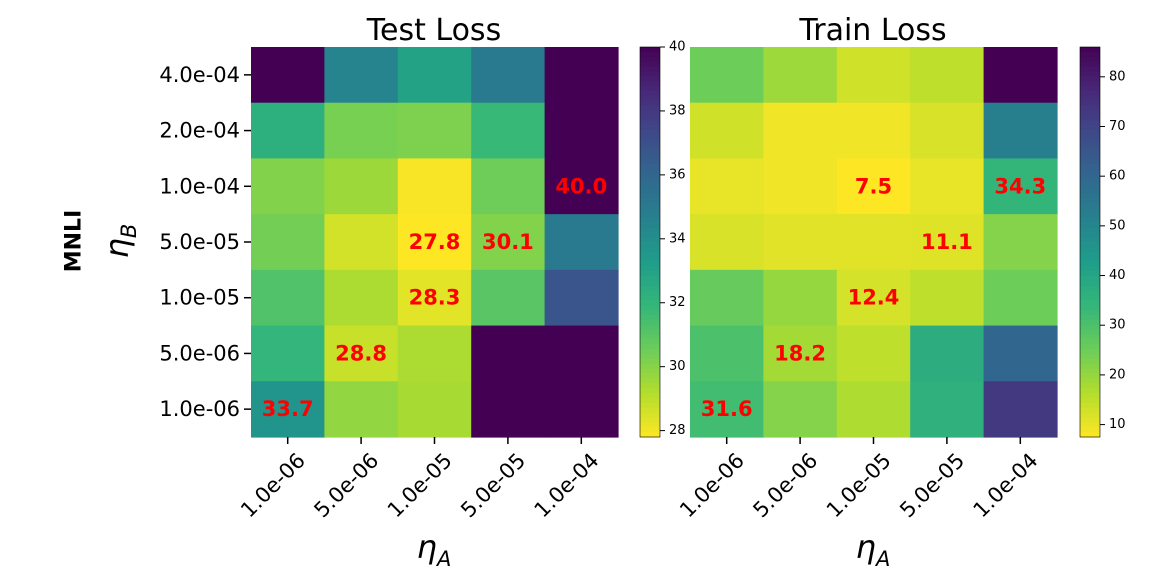 The image size is (1163, 581). Describe the element at coordinates (443, 559) in the screenshot. I see `x-axis-label-sub: A` at that location.